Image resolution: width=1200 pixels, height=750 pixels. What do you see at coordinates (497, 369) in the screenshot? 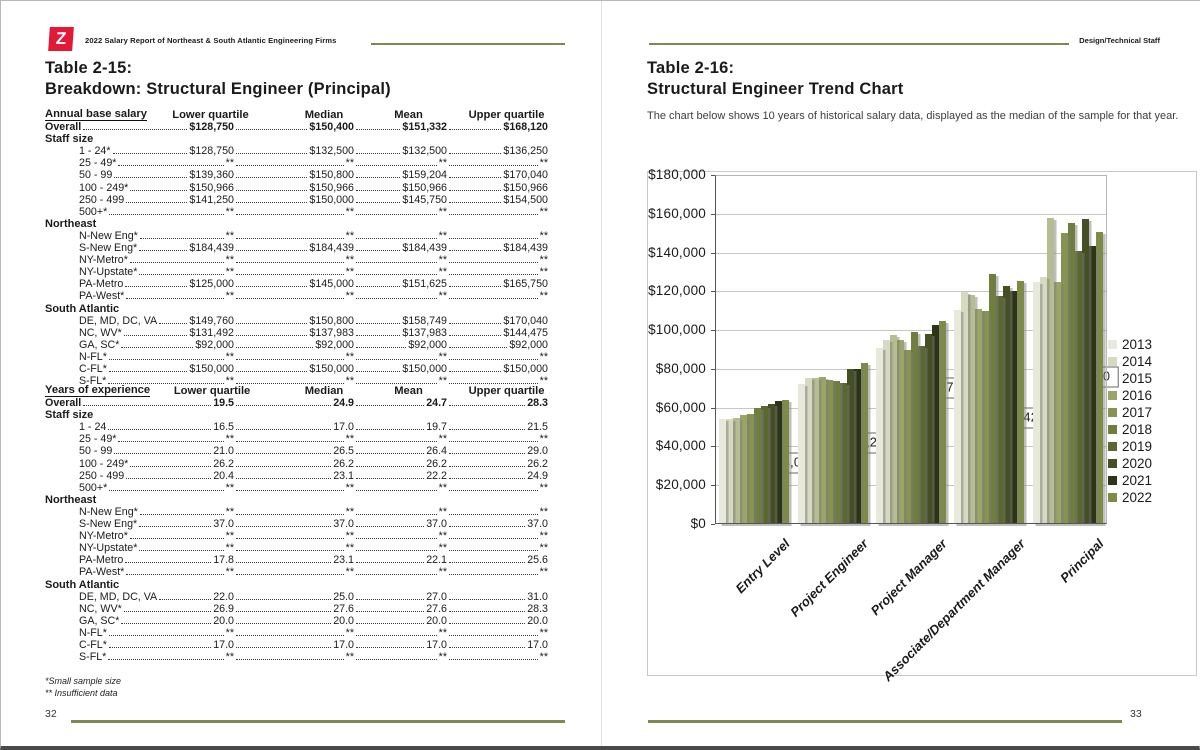
I see `row-cell: $150,000` at bounding box center [497, 369].